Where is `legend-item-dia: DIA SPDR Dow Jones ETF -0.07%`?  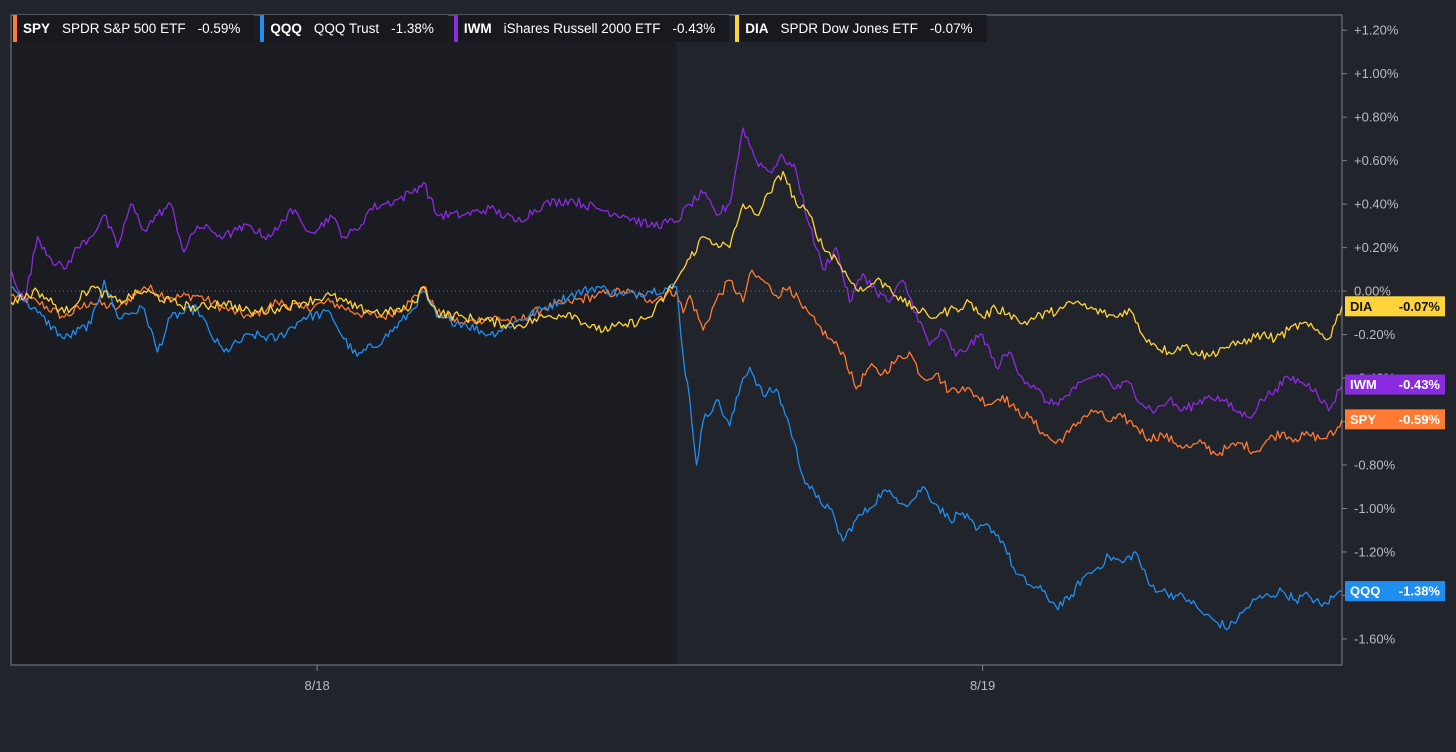 legend-item-dia: DIA SPDR Dow Jones ETF -0.07% is located at coordinates (861, 28).